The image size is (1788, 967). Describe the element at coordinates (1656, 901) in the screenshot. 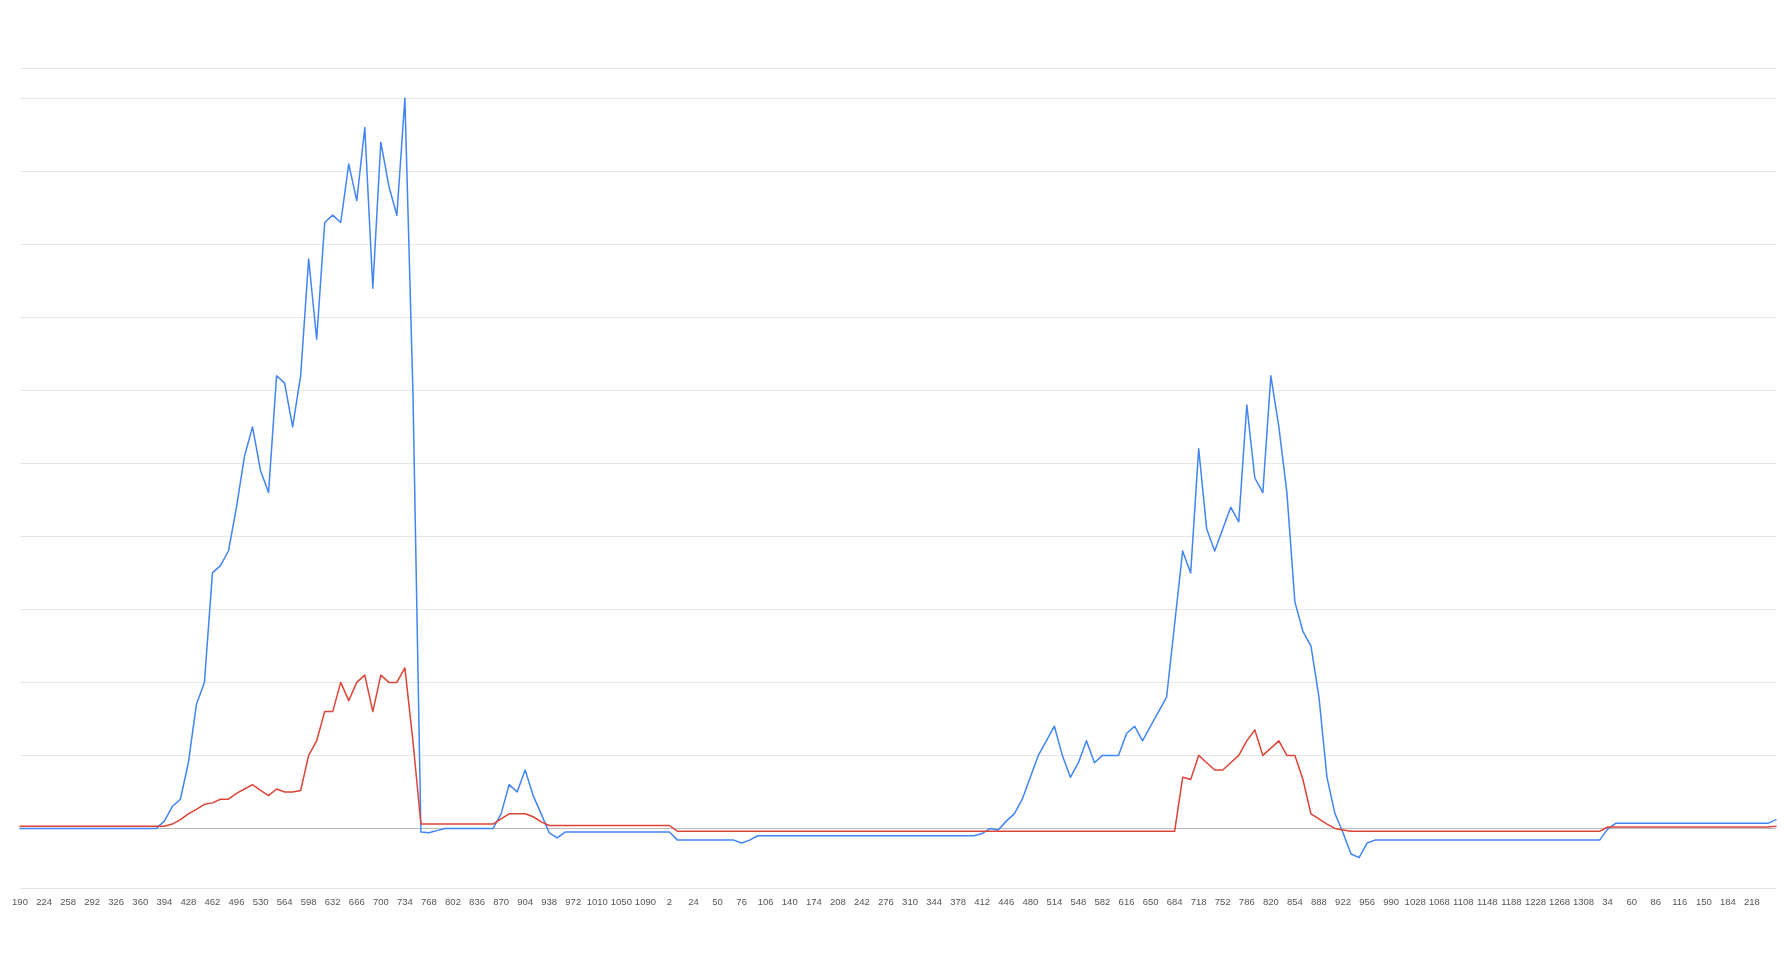

I see `x-tick-label: 86` at that location.